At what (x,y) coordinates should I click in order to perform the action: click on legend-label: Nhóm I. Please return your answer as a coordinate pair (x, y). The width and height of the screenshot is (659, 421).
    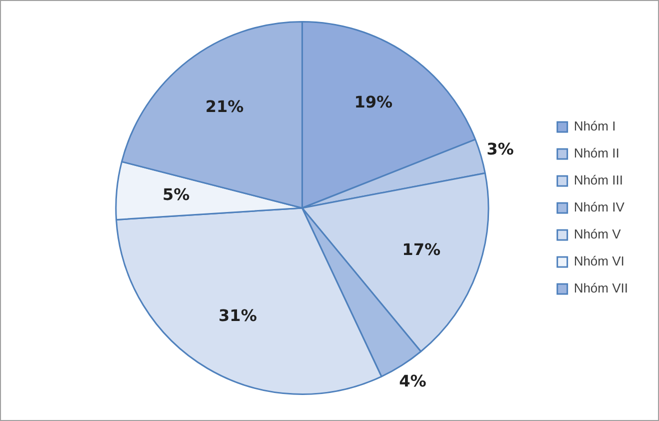
    Looking at the image, I should click on (595, 126).